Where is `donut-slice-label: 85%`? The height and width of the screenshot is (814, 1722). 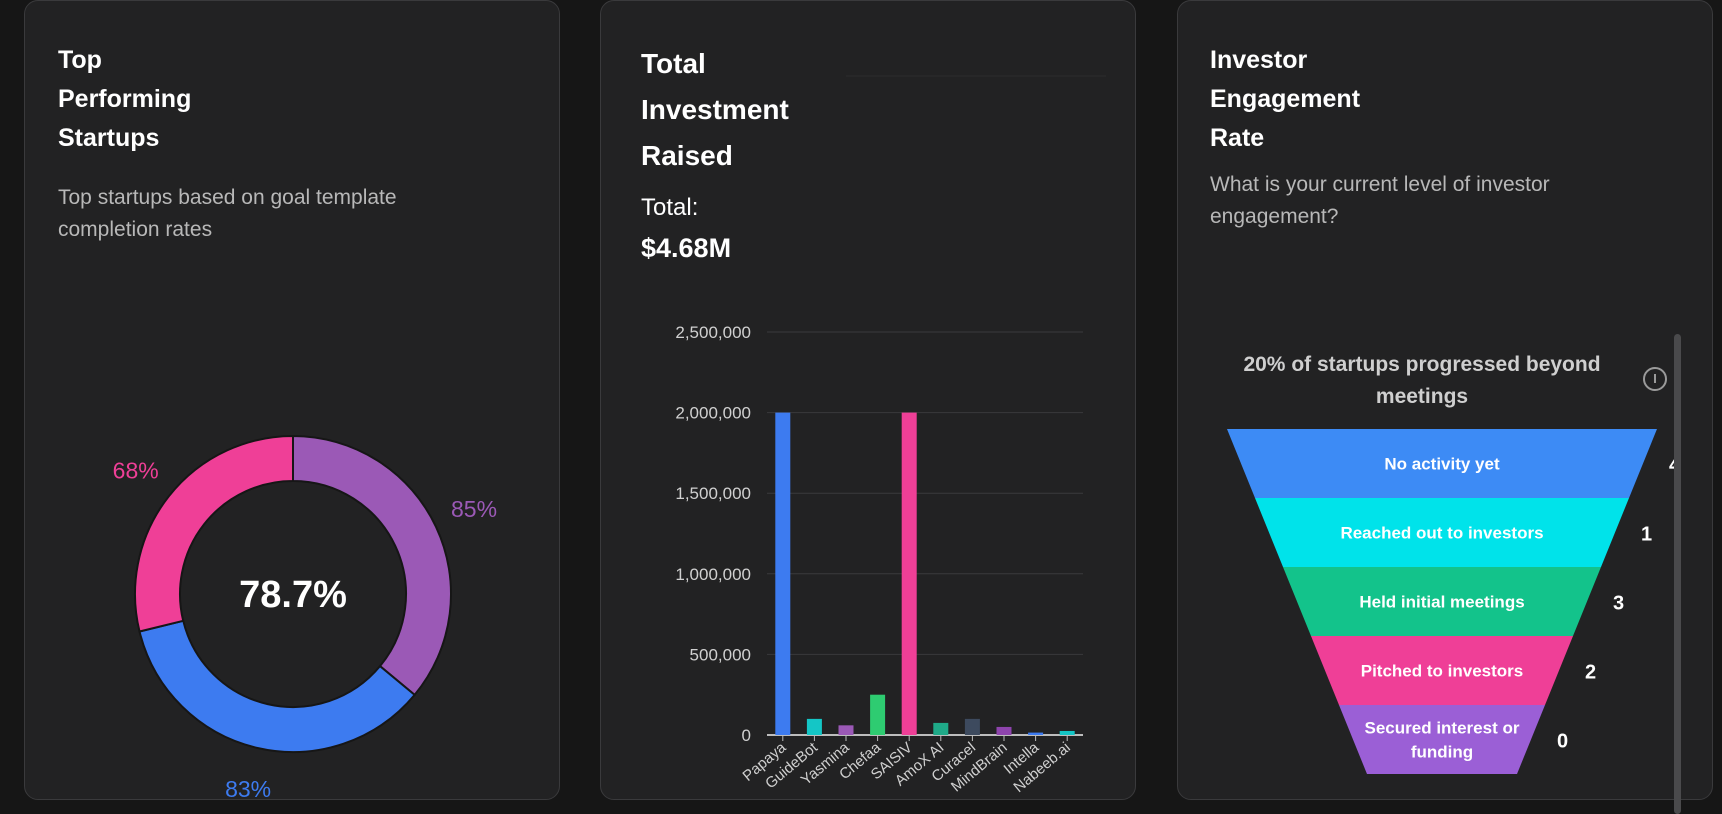 donut-slice-label: 85% is located at coordinates (474, 509).